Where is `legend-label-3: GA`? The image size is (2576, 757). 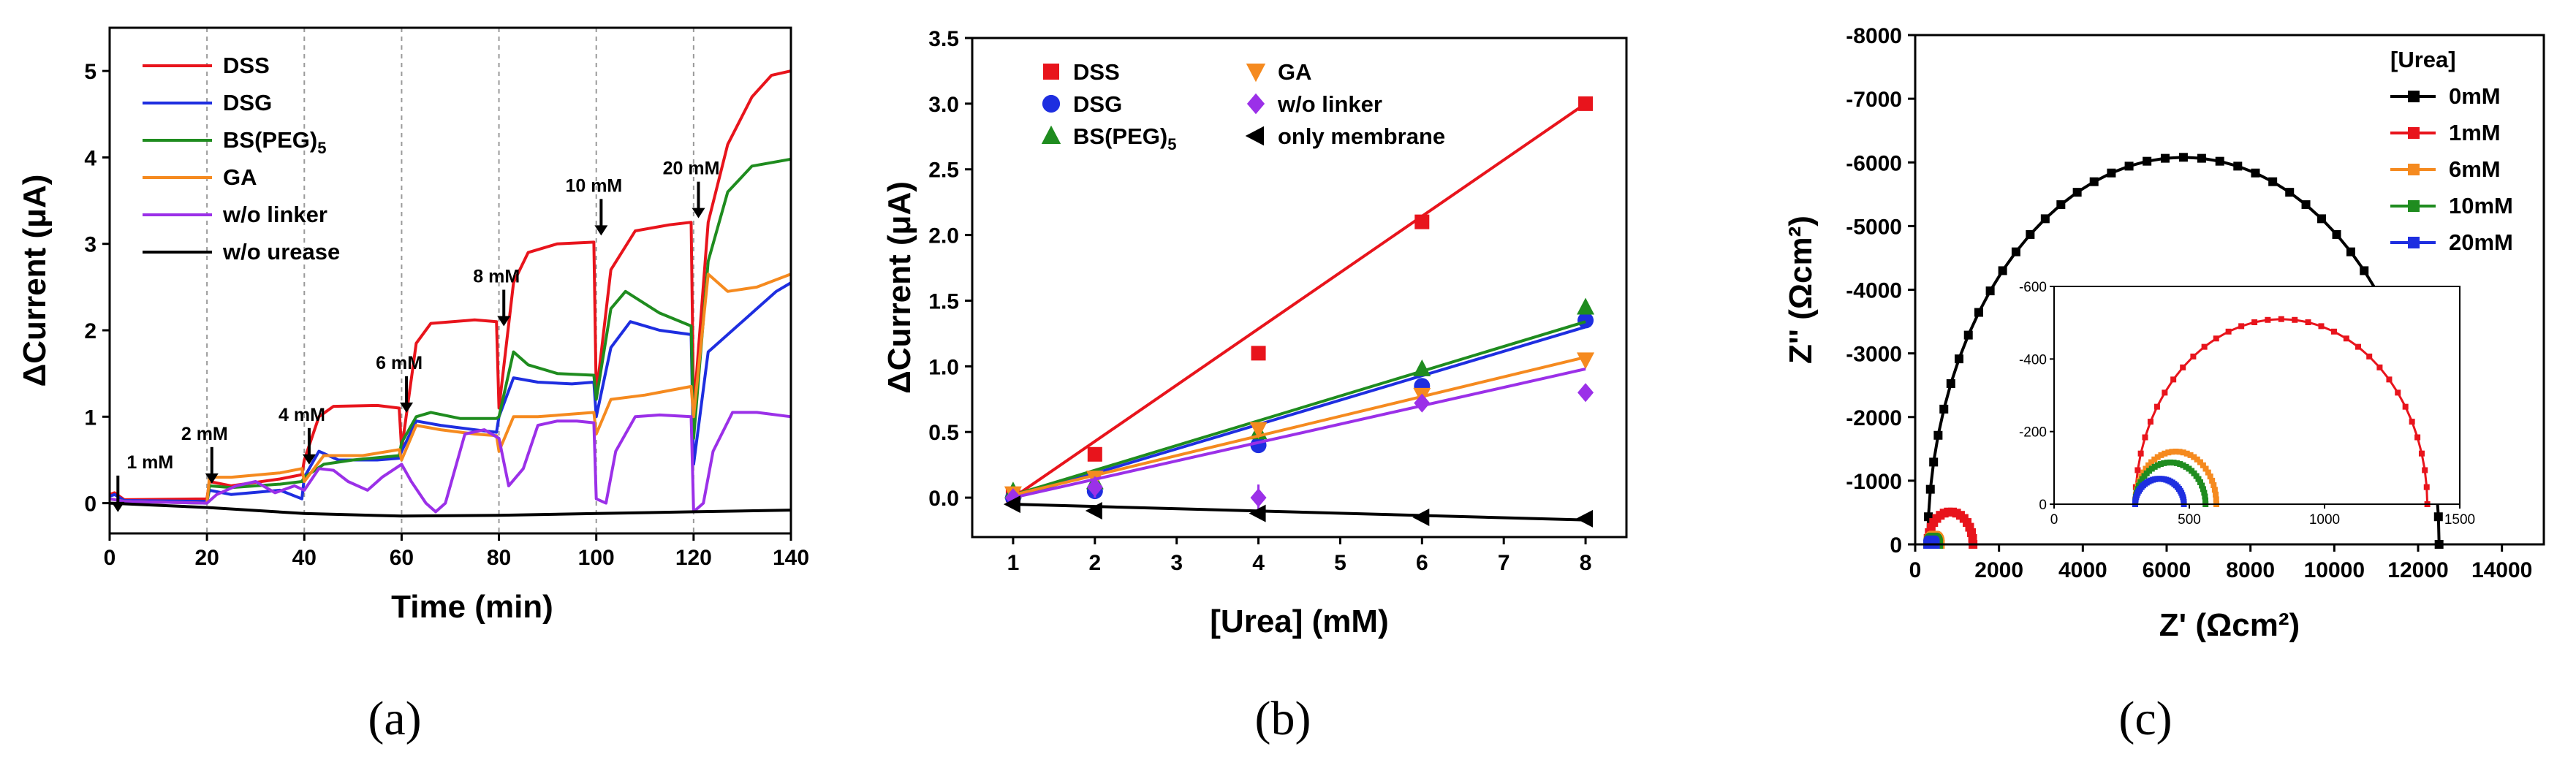
legend-label-3: GA is located at coordinates (1295, 72).